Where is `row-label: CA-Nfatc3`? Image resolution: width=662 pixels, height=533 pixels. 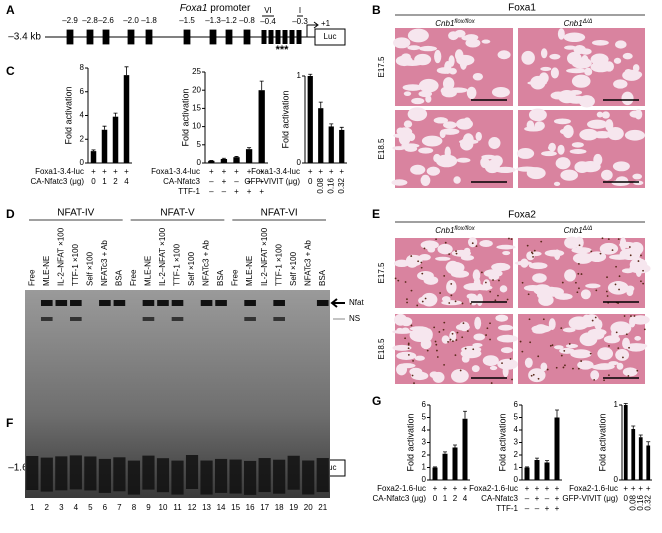
row-label: CA-Nfatc3 is located at coordinates (499, 498).